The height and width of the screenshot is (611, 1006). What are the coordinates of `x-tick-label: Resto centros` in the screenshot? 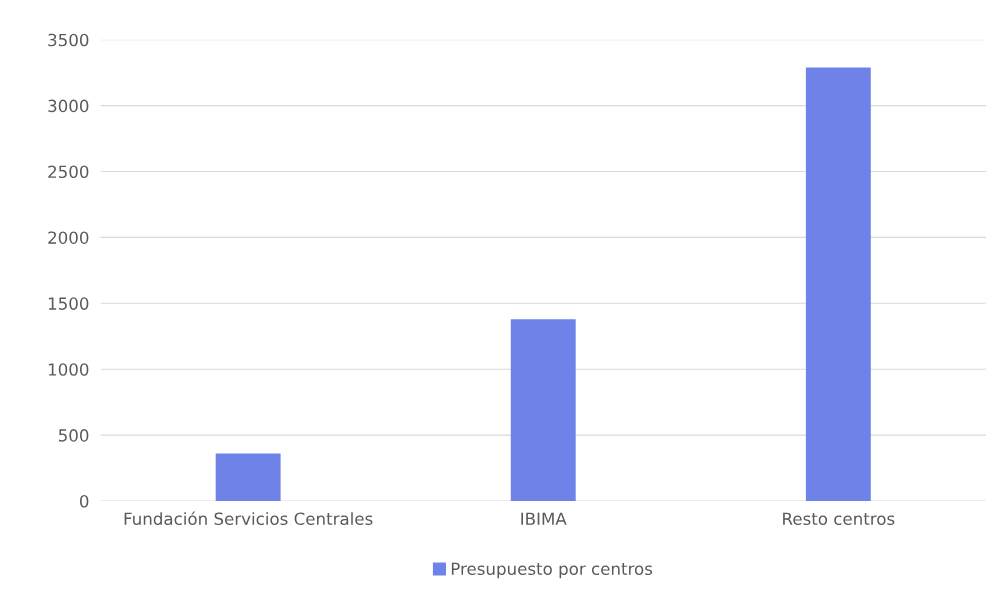 It's located at (839, 519).